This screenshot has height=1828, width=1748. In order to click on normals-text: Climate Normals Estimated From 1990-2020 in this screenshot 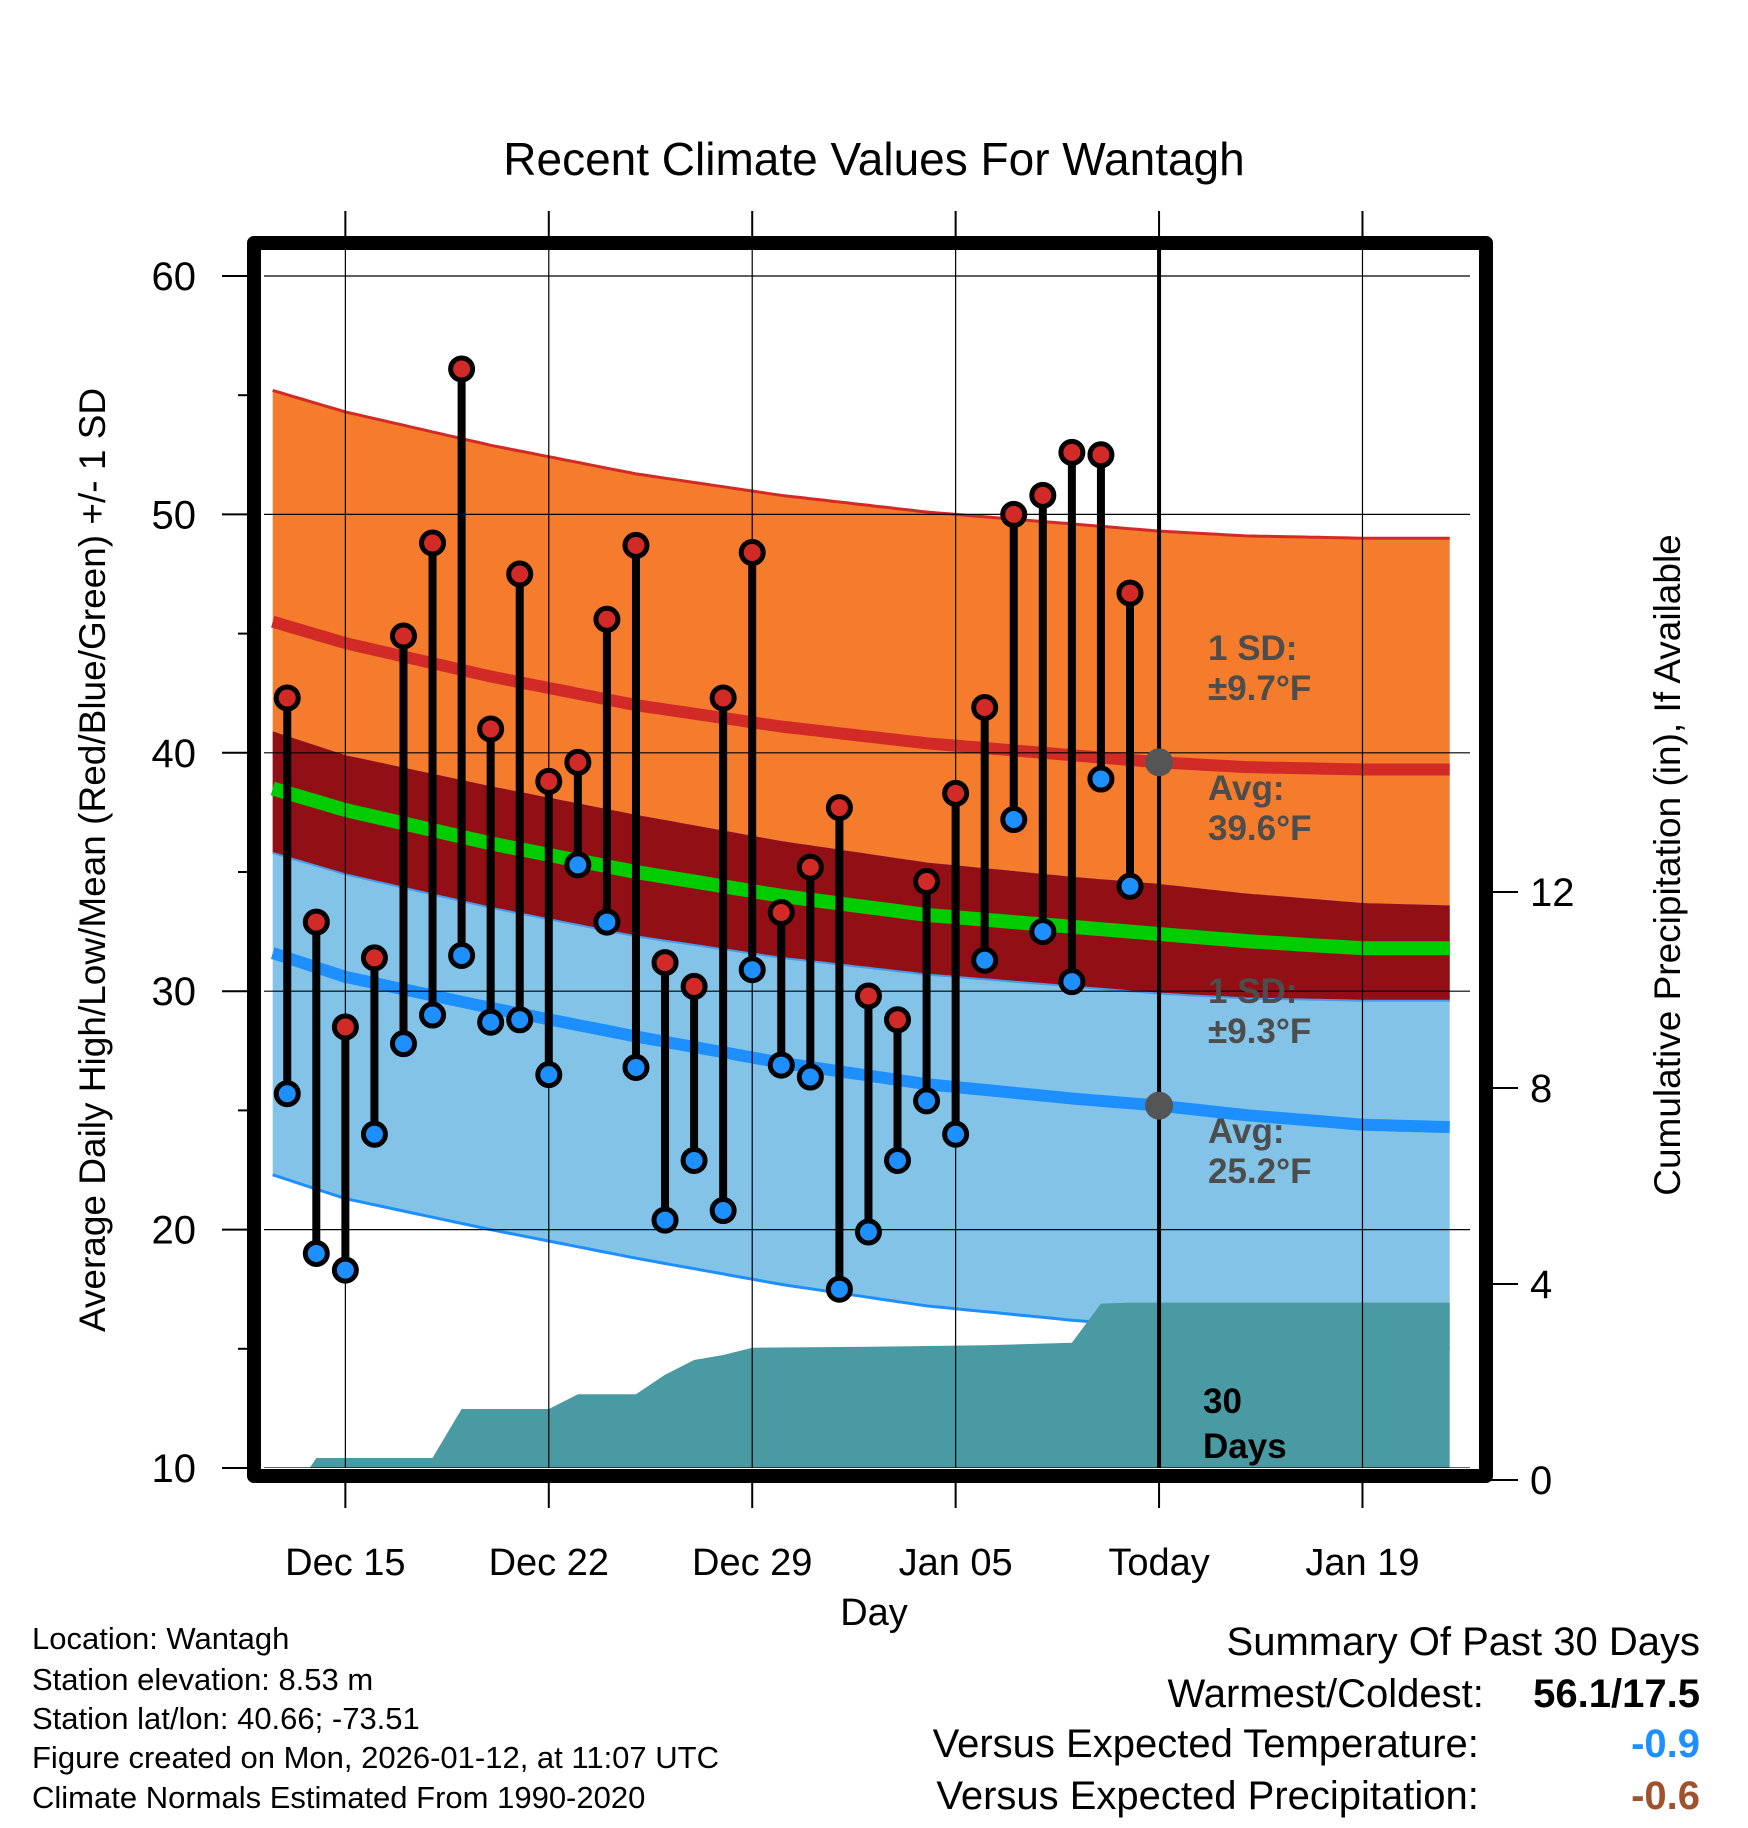, I will do `click(339, 1797)`.